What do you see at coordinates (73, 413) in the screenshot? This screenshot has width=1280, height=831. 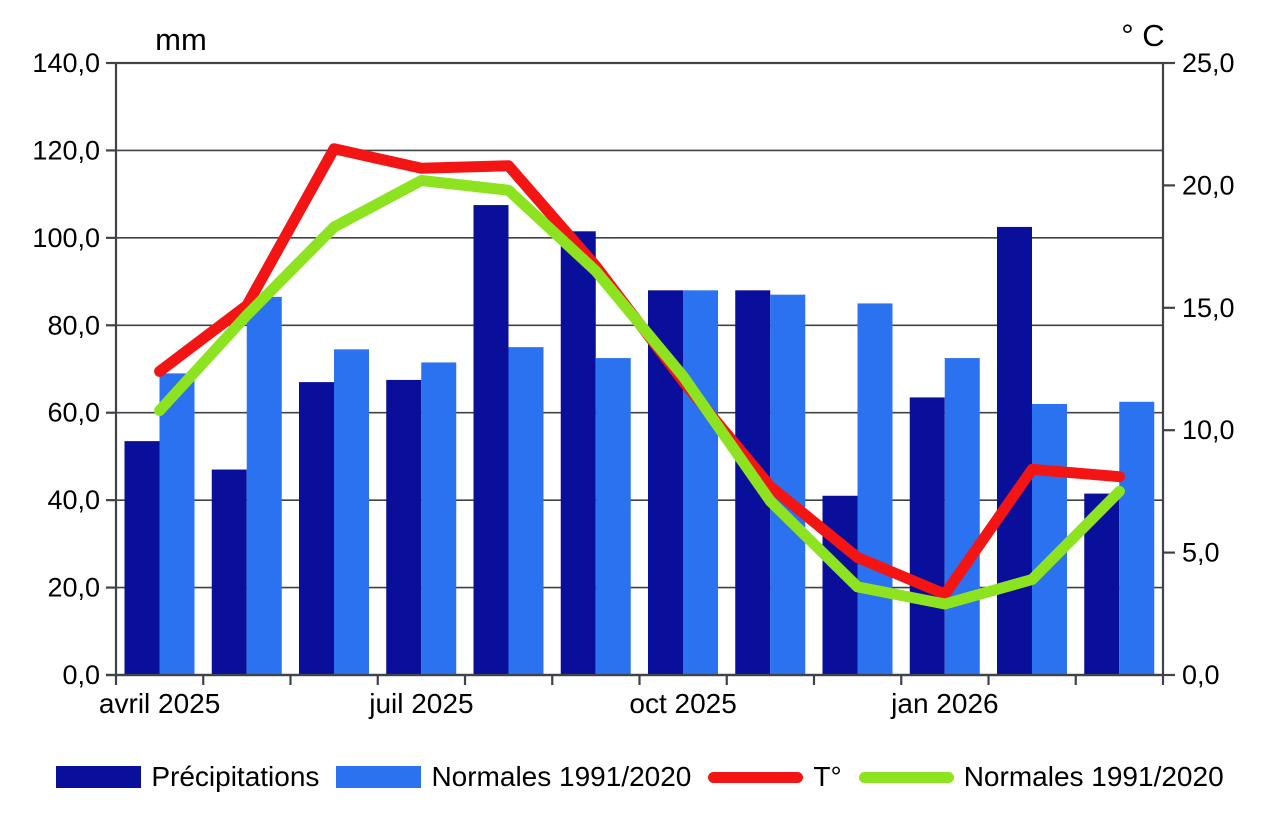 I see `left-axis-tick-label: 60,0` at bounding box center [73, 413].